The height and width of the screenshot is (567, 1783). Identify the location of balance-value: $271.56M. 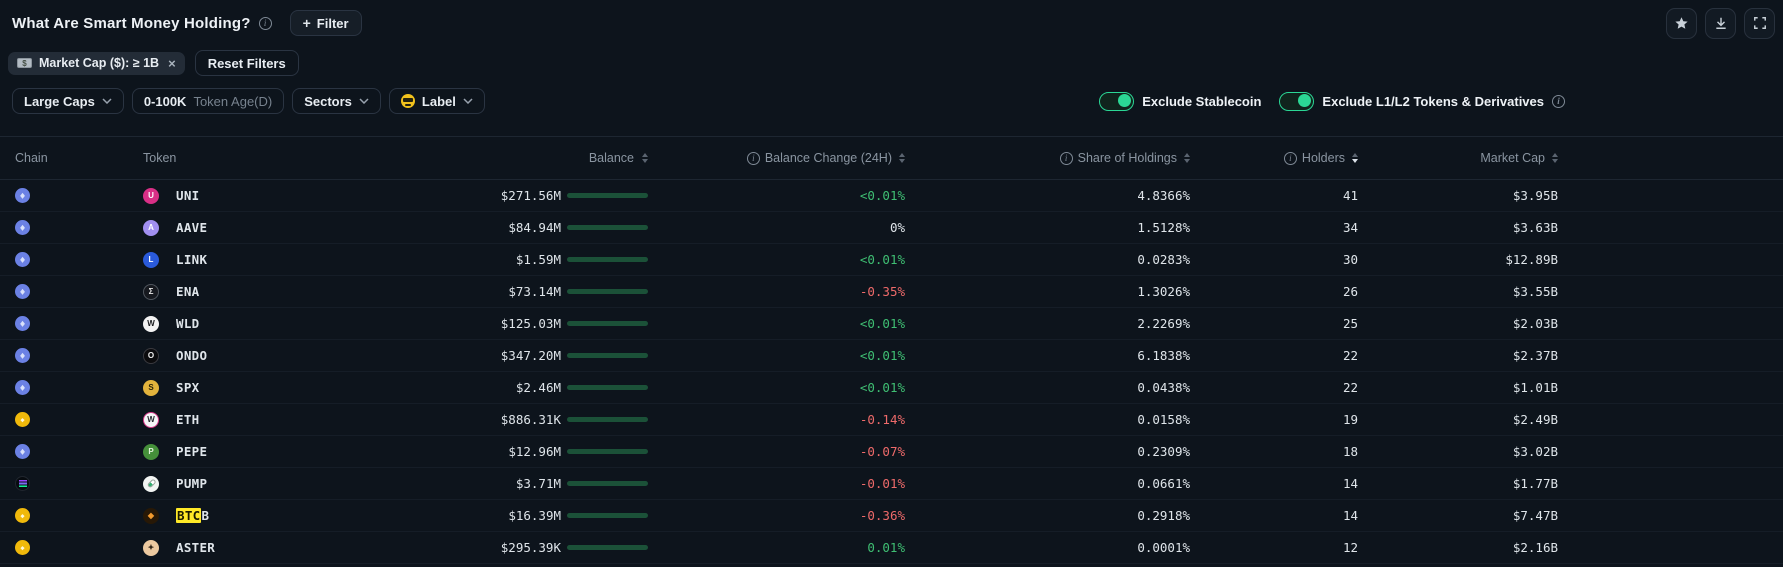
(530, 195).